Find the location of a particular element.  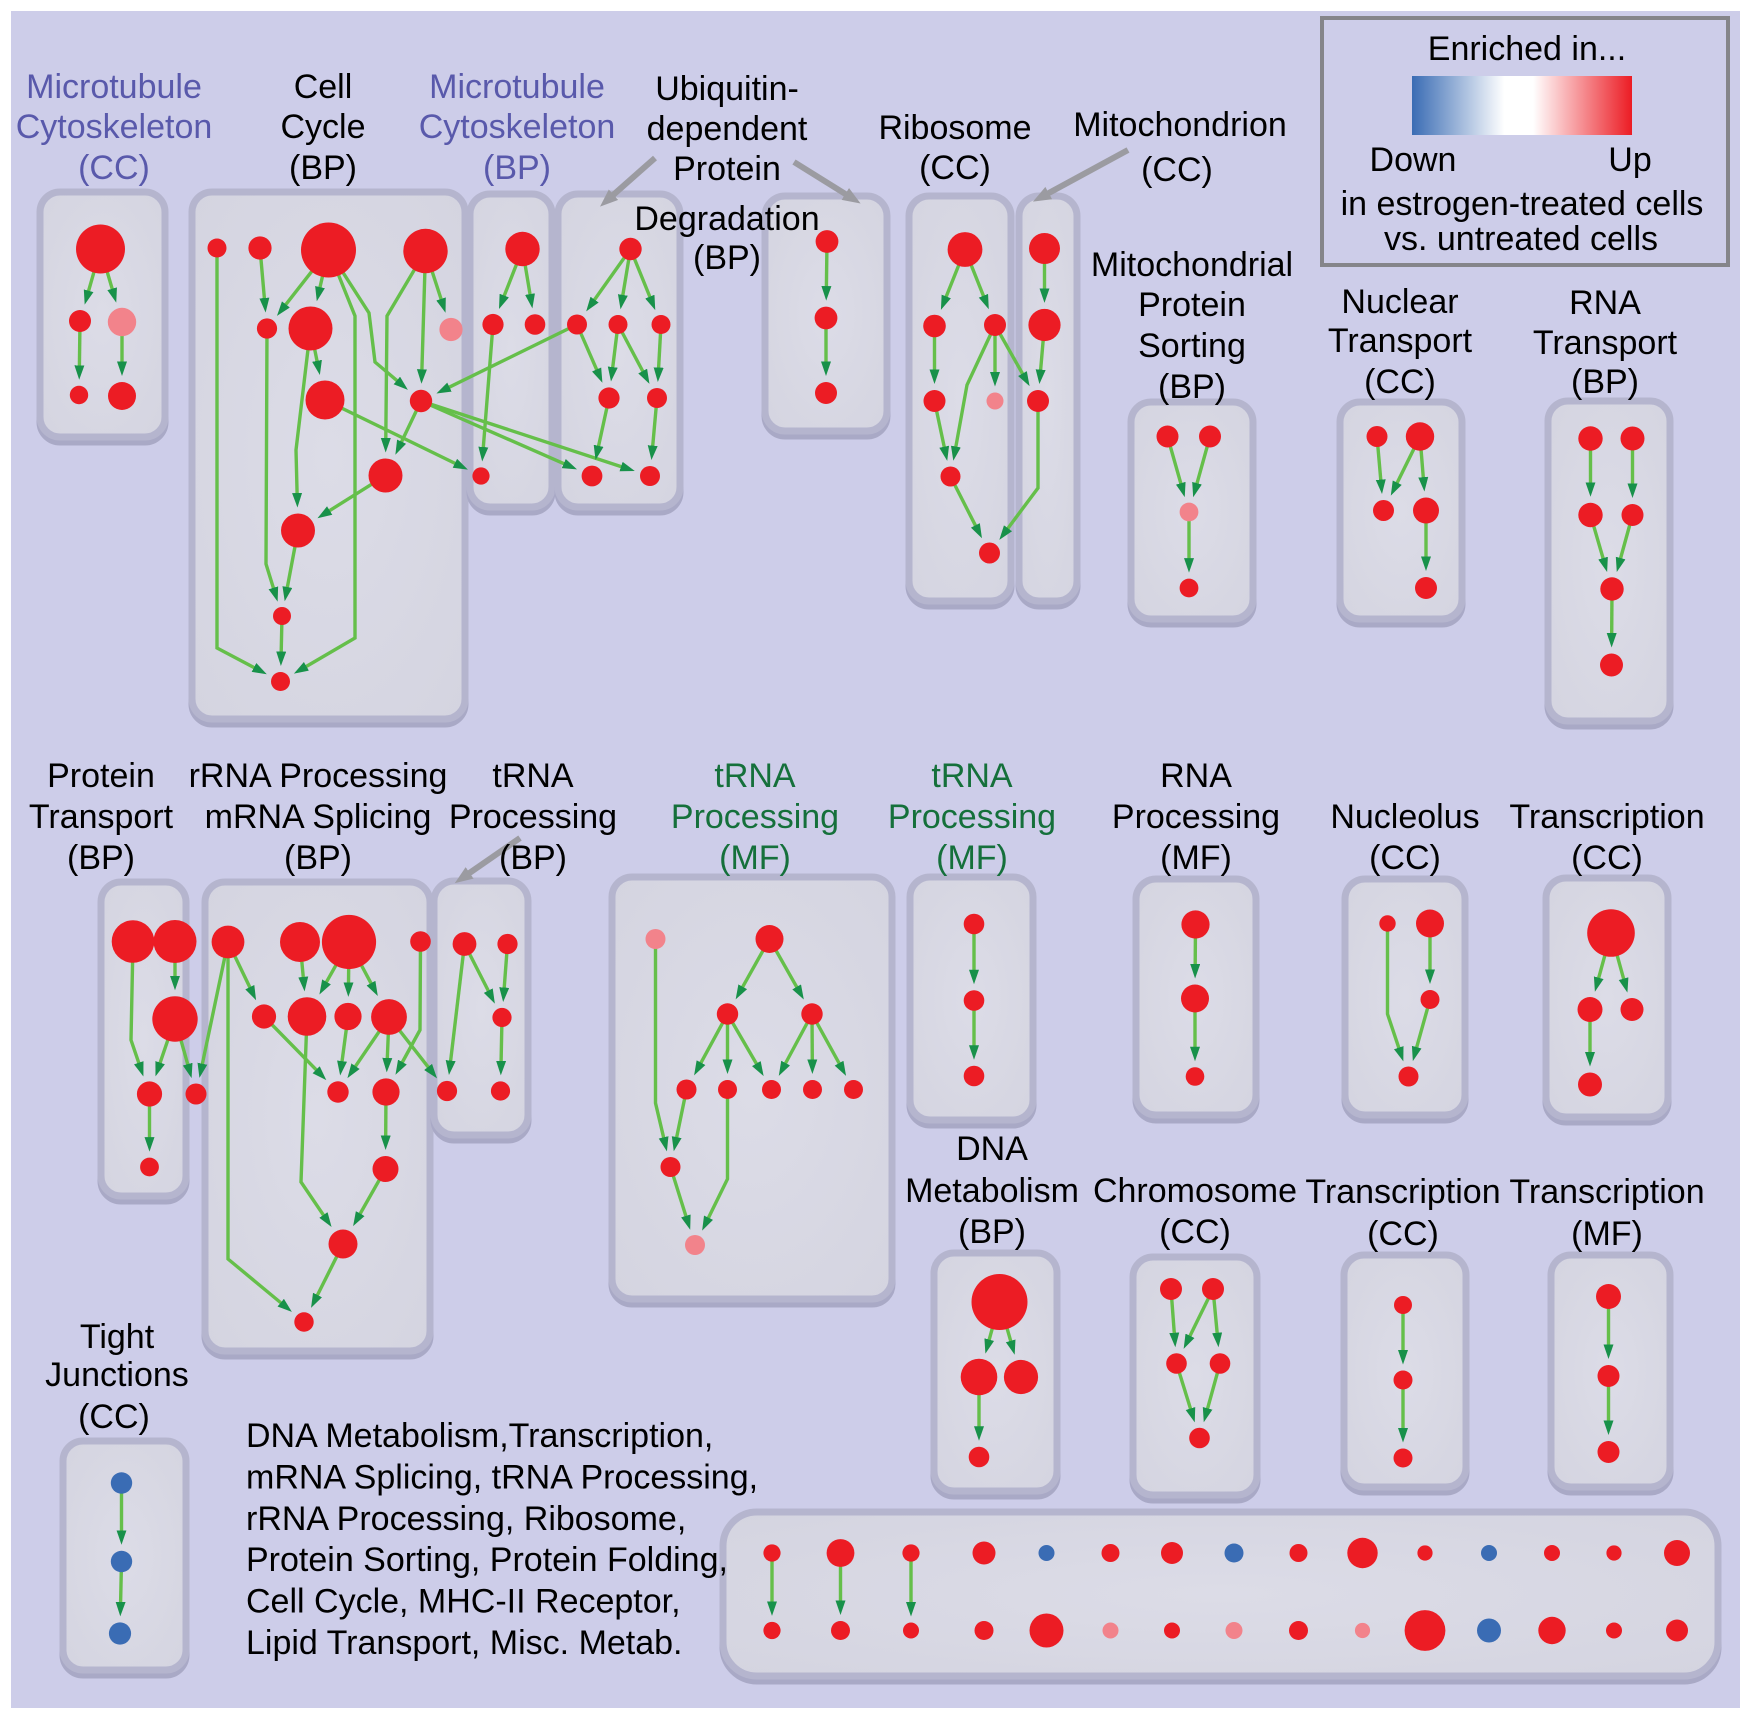

svg-text: Junctions is located at coordinates (117, 1375).